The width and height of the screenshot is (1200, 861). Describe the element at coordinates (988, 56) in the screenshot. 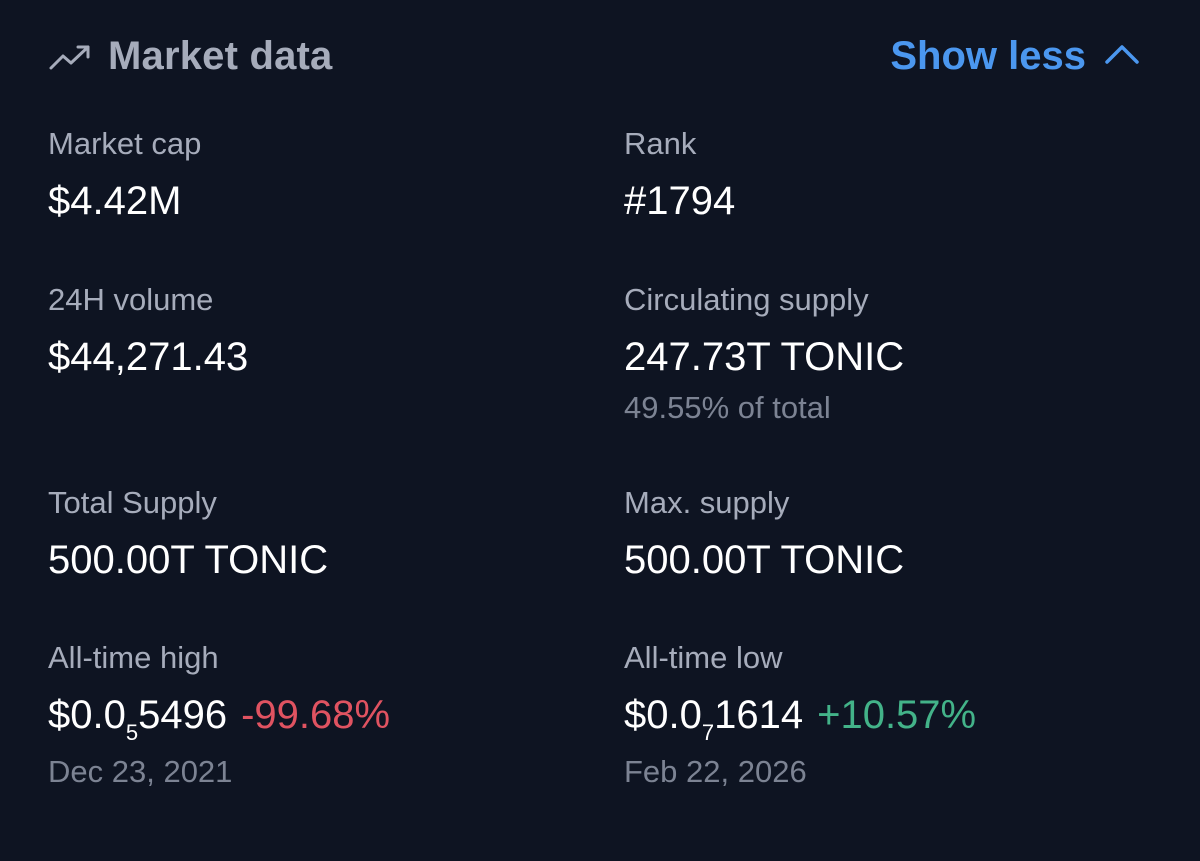

I see `show-less-label: Show less` at that location.